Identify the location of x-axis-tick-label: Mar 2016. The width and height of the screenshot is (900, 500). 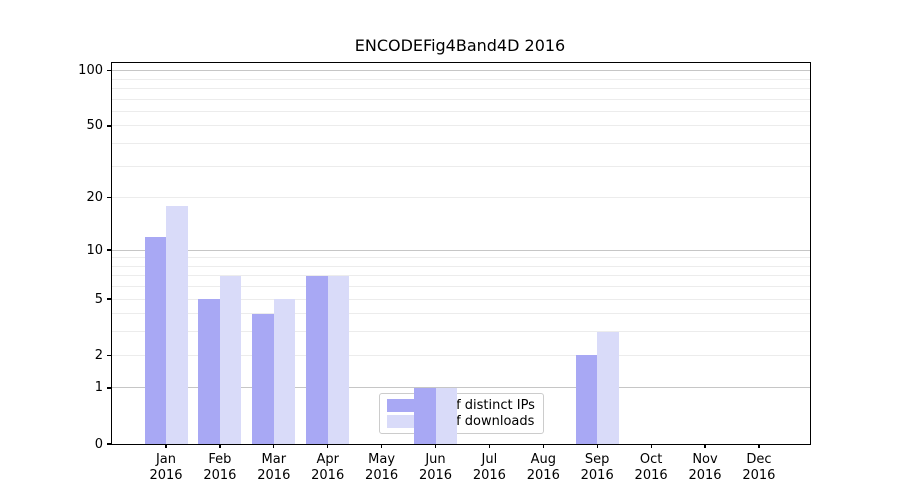
(274, 468).